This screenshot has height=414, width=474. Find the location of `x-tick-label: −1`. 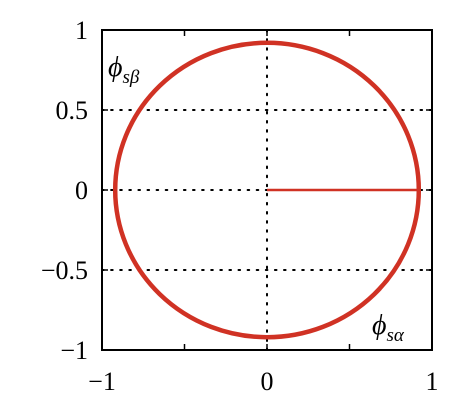

x-tick-label: −1 is located at coordinates (102, 381).